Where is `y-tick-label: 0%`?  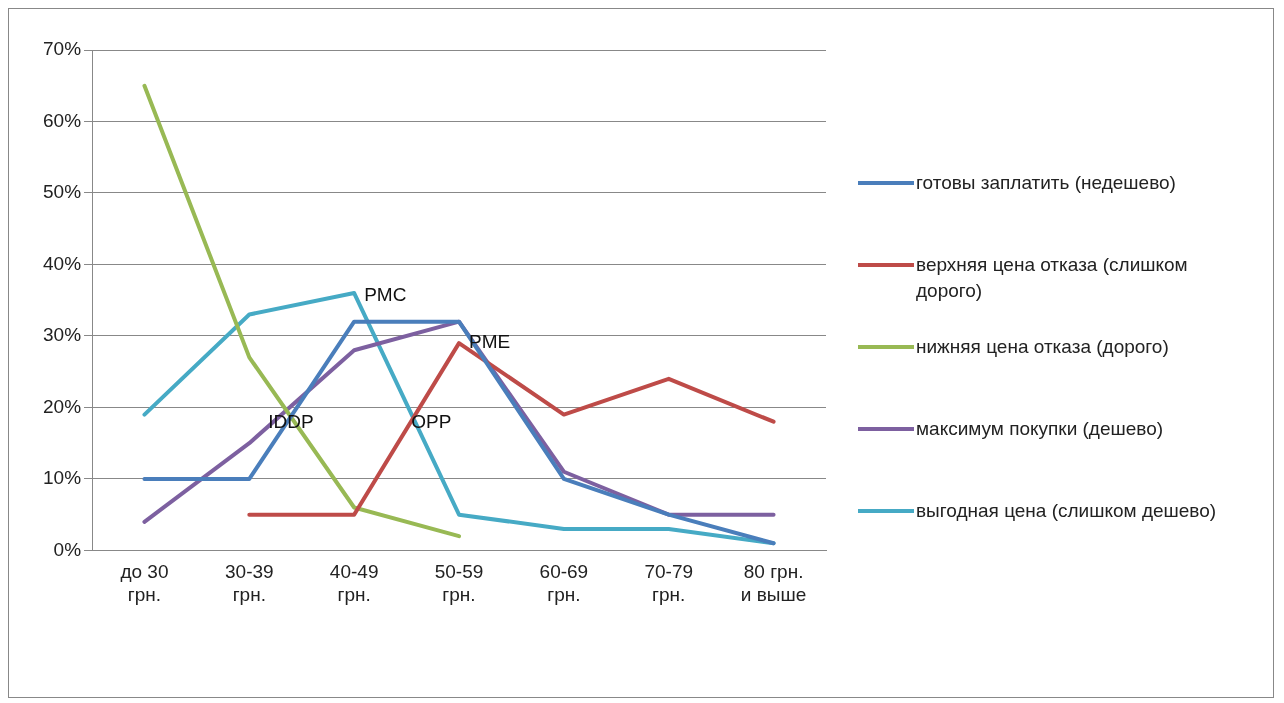 y-tick-label: 0% is located at coordinates (67, 549).